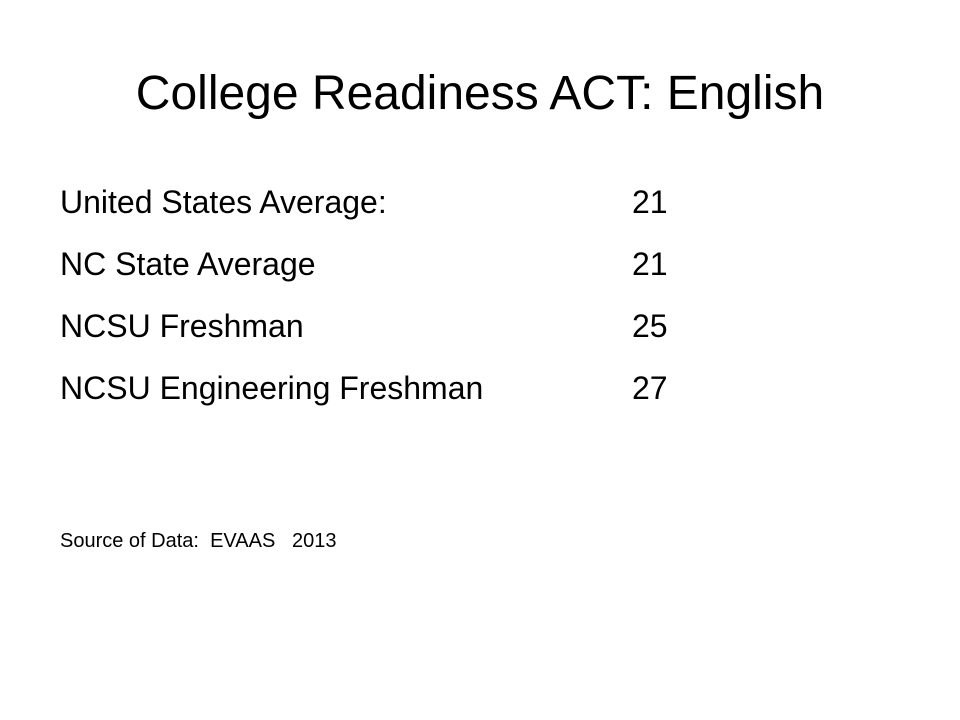 The width and height of the screenshot is (960, 720). What do you see at coordinates (188, 264) in the screenshot?
I see `stat-label: NC State Average` at bounding box center [188, 264].